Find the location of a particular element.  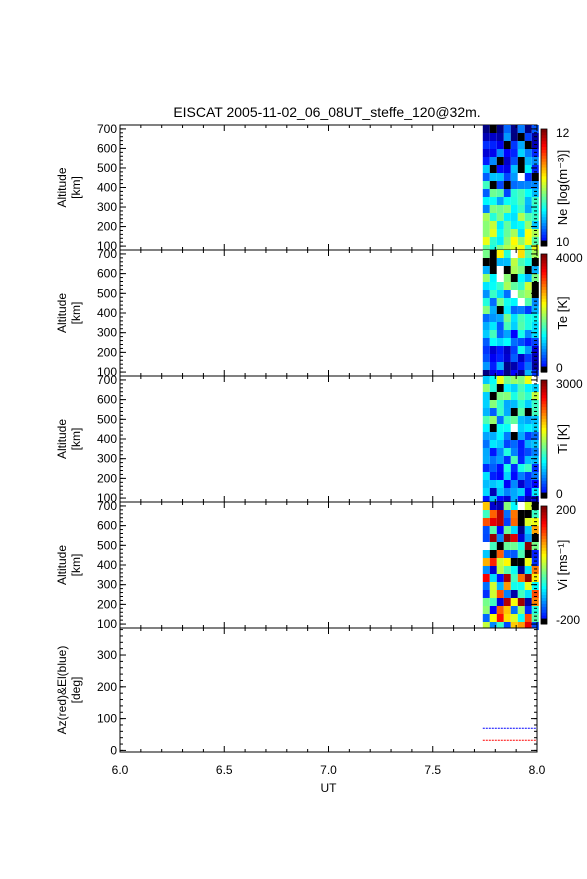

colorbar-tick-min: 0 is located at coordinates (559, 494).